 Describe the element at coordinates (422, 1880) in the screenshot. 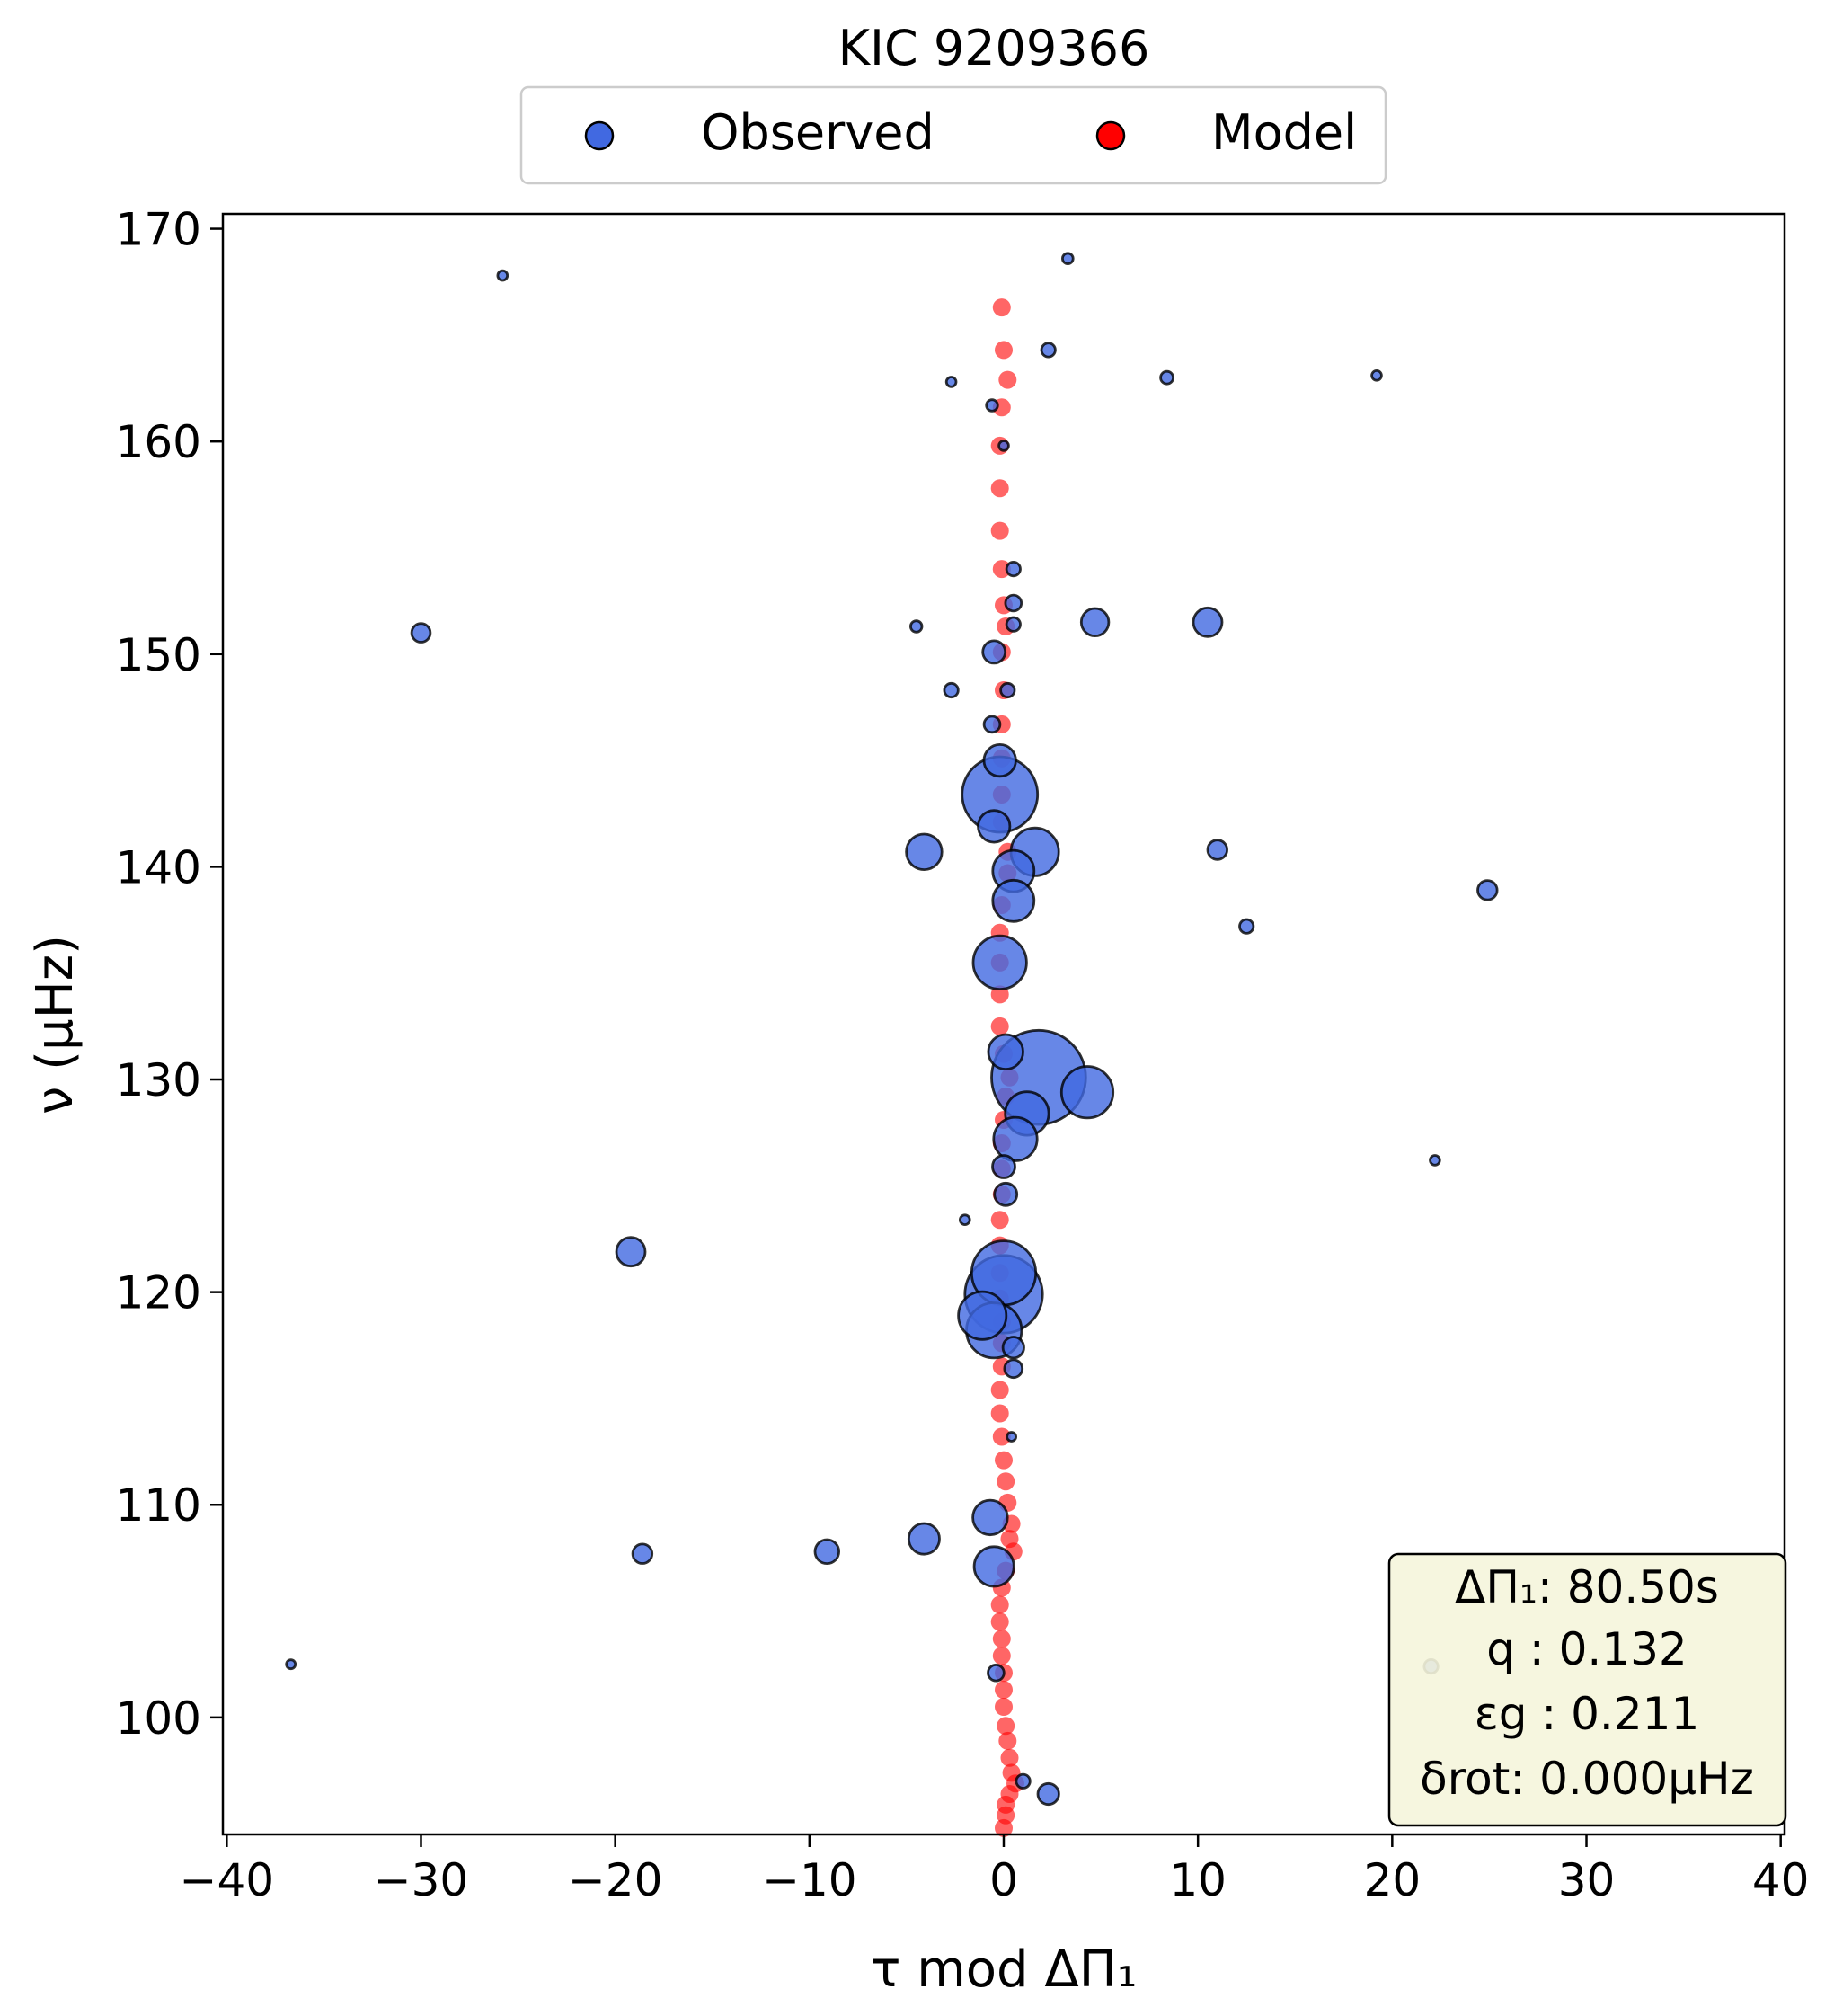

I see `x-tick-label-1: −30` at that location.